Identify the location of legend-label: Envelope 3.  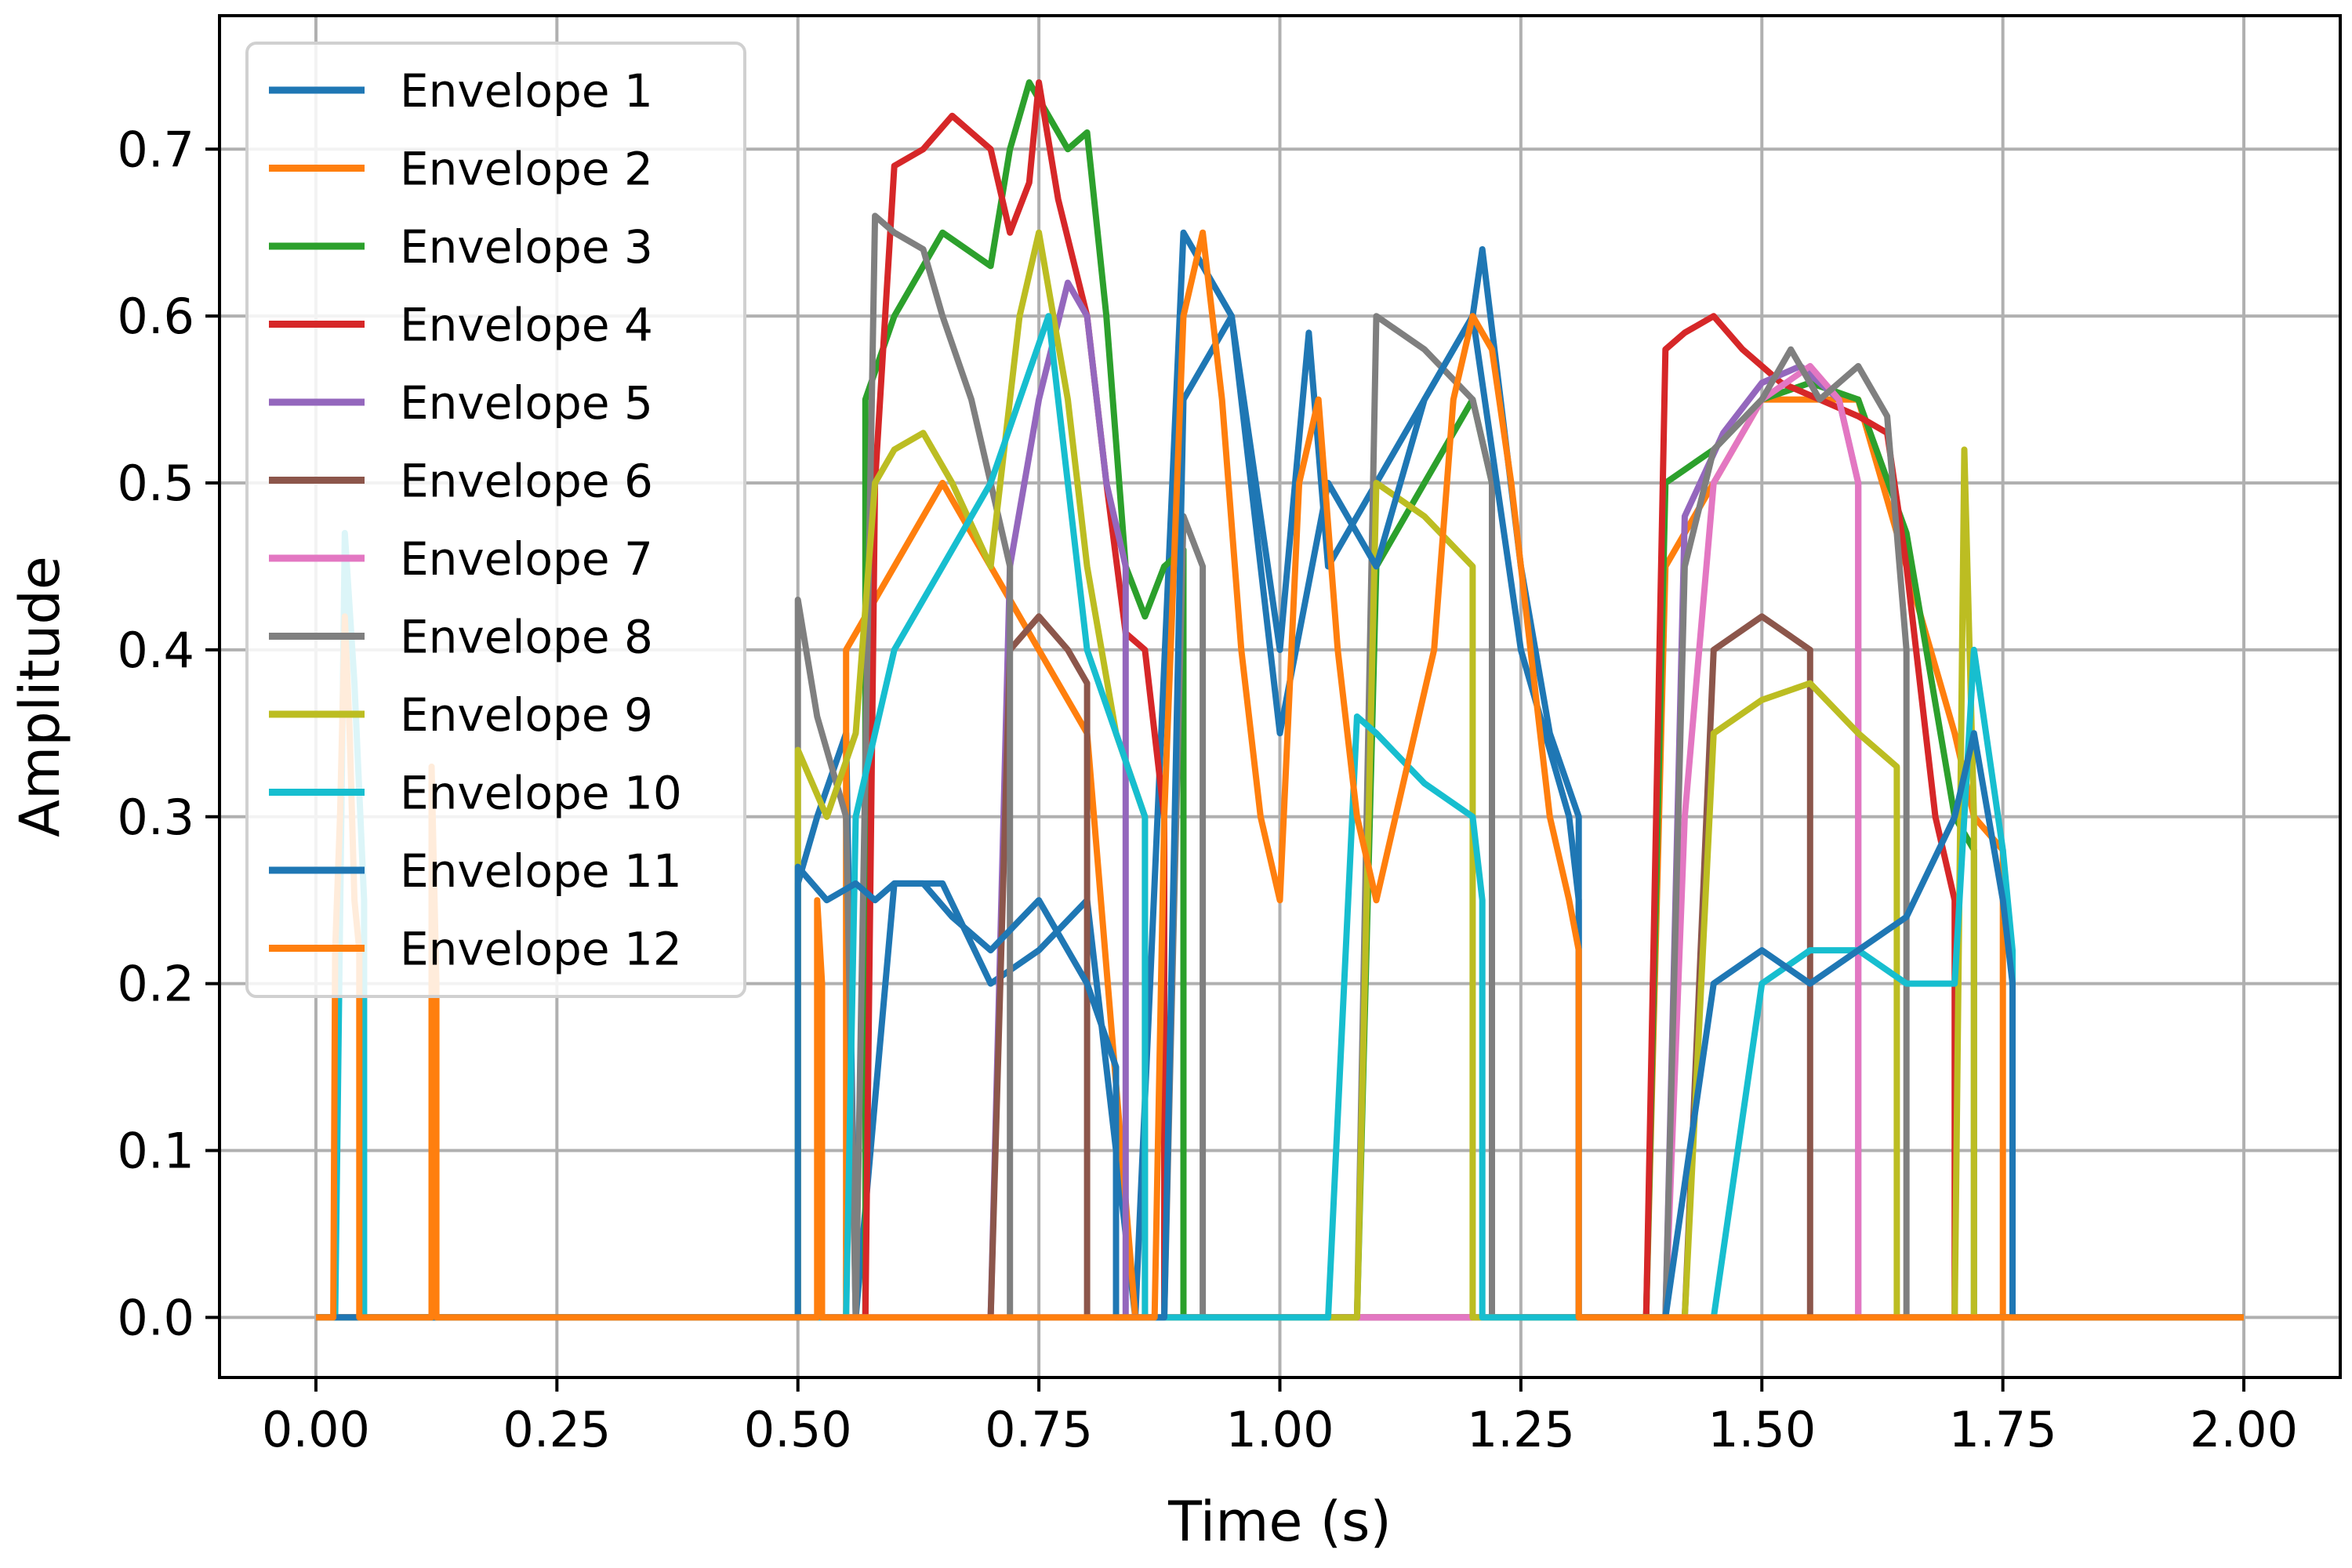
(526, 247).